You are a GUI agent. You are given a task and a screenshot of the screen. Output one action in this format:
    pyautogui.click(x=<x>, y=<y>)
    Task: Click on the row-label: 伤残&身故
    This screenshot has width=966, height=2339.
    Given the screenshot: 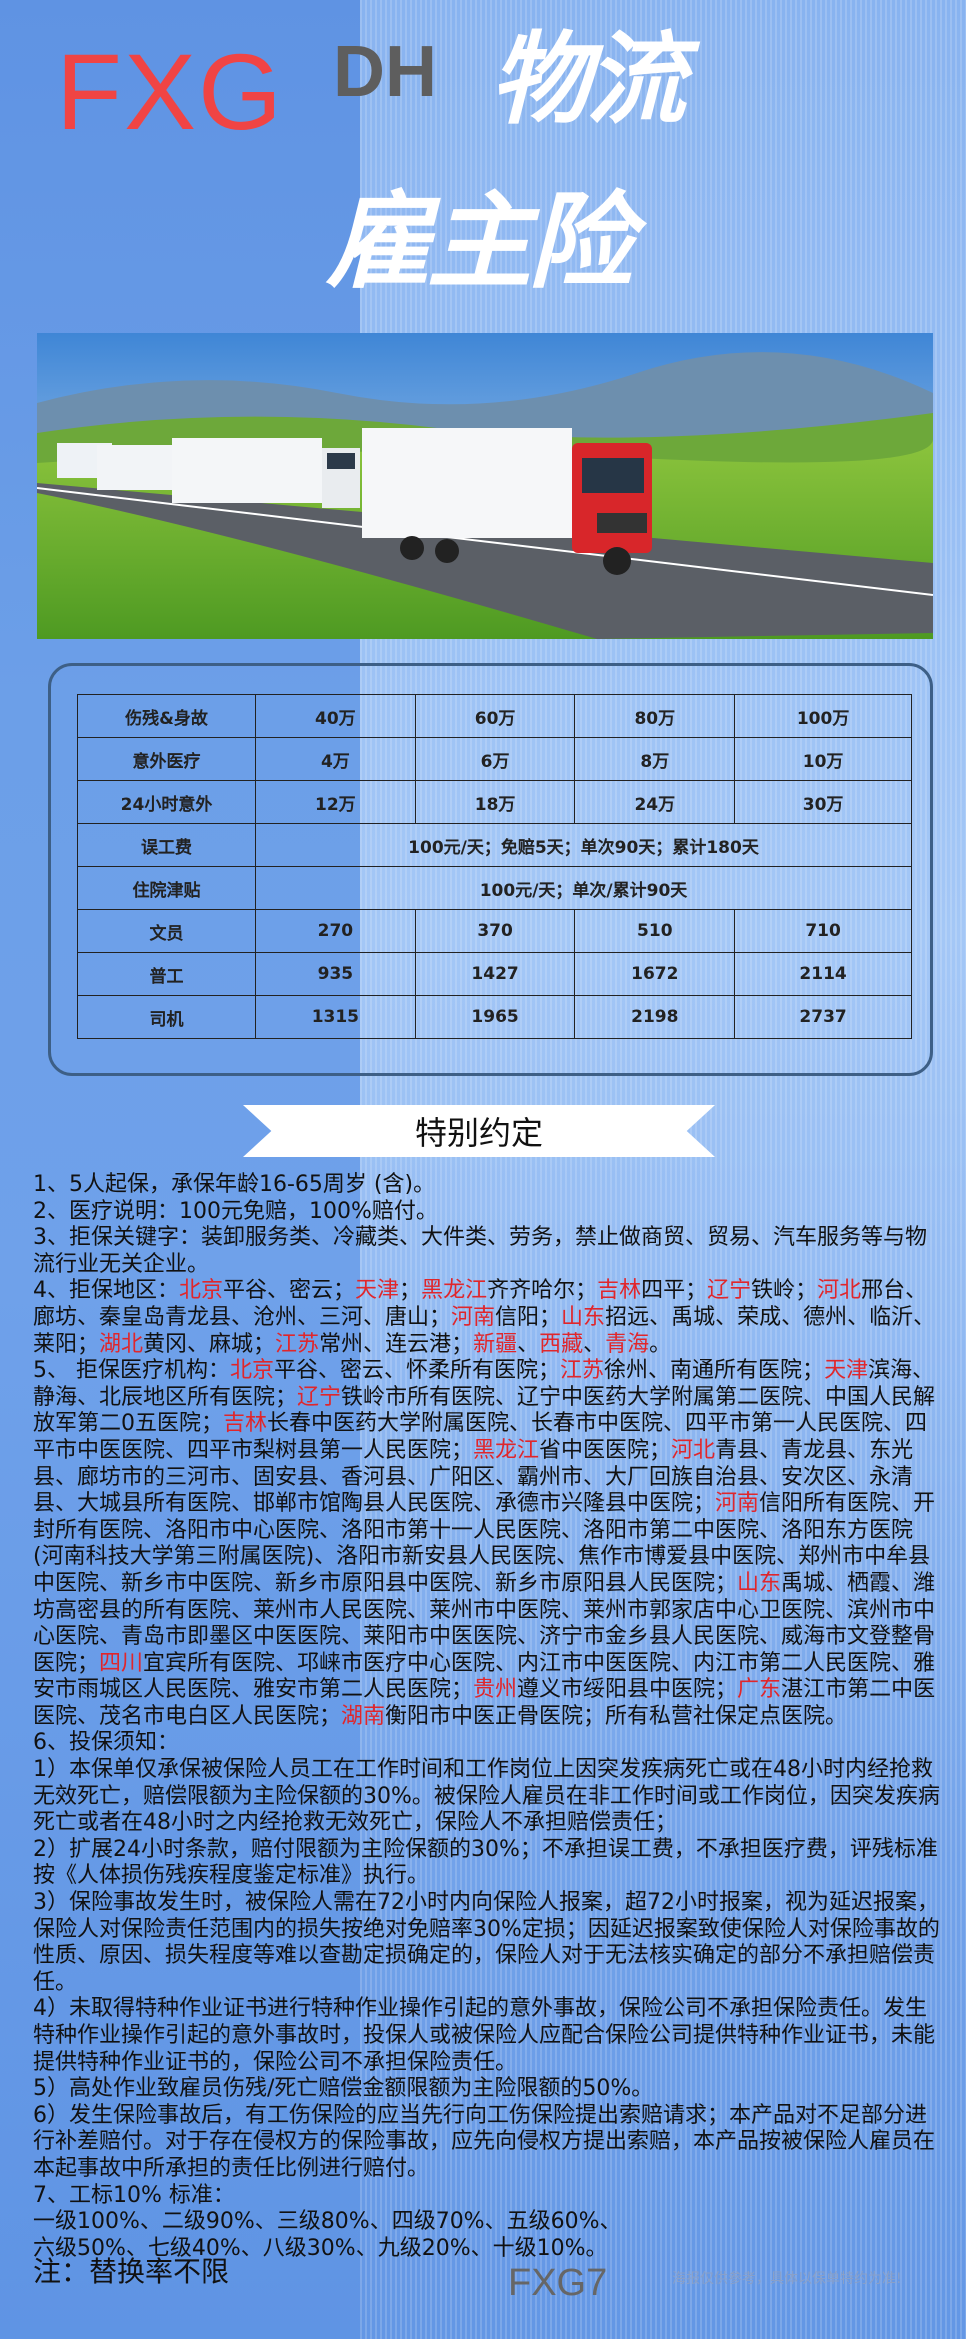 What is the action you would take?
    pyautogui.click(x=166, y=716)
    